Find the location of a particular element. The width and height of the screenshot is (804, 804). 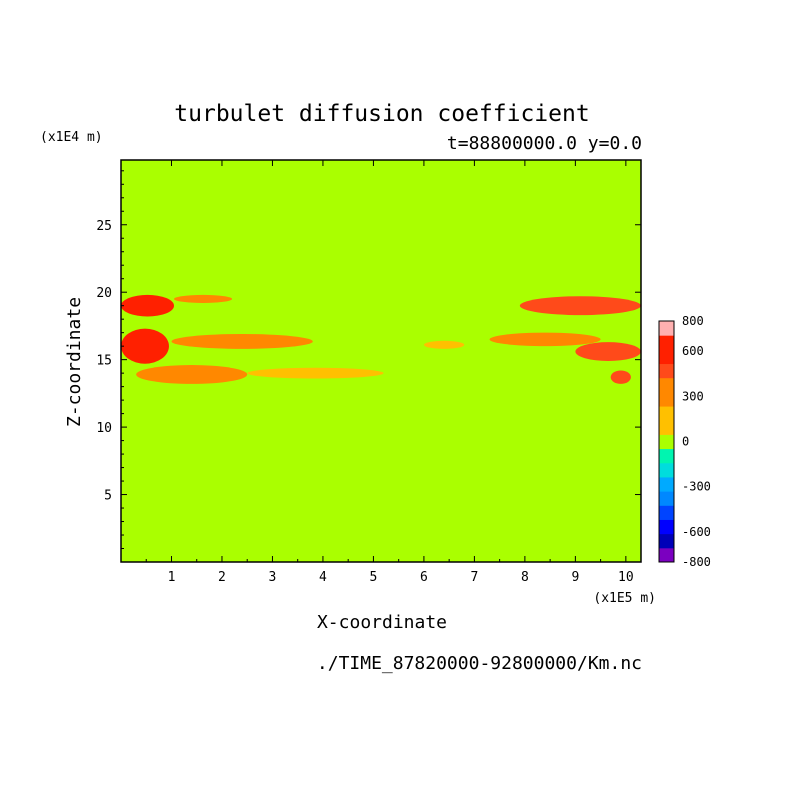

colorbar-label: 300 is located at coordinates (693, 396).